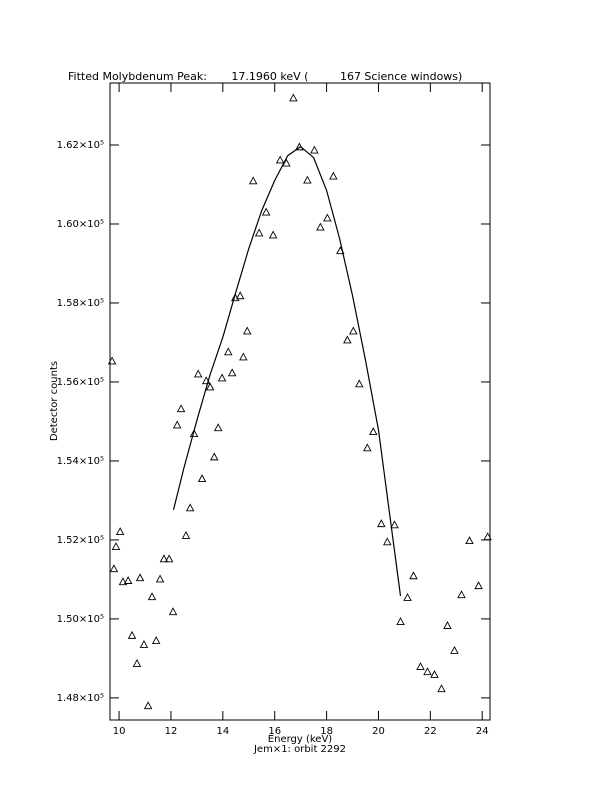  Describe the element at coordinates (80, 382) in the screenshot. I see `y-tick-label: 1.56×10⁵` at that location.